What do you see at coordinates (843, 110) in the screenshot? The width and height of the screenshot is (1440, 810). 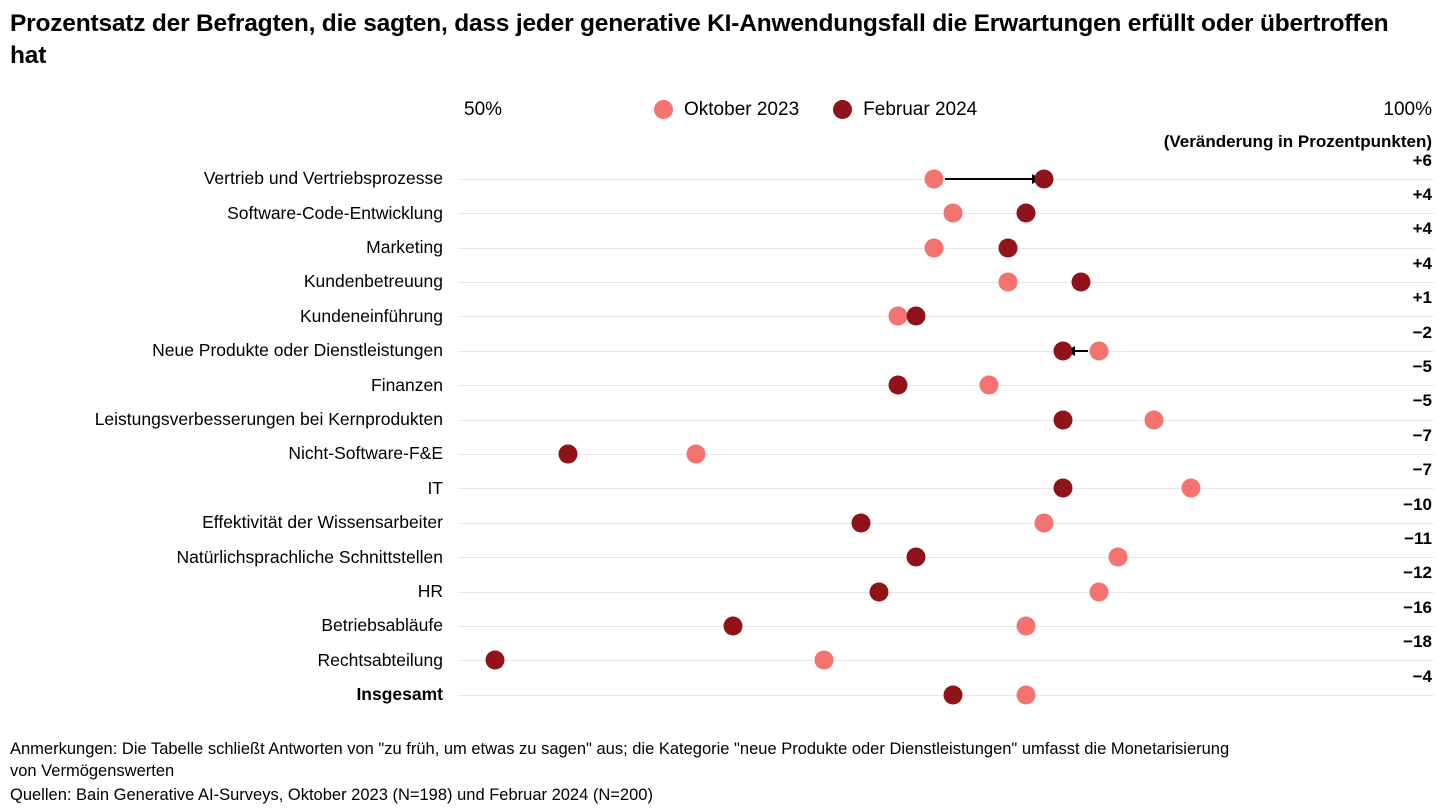 I see `februar-2024-dot-icon` at bounding box center [843, 110].